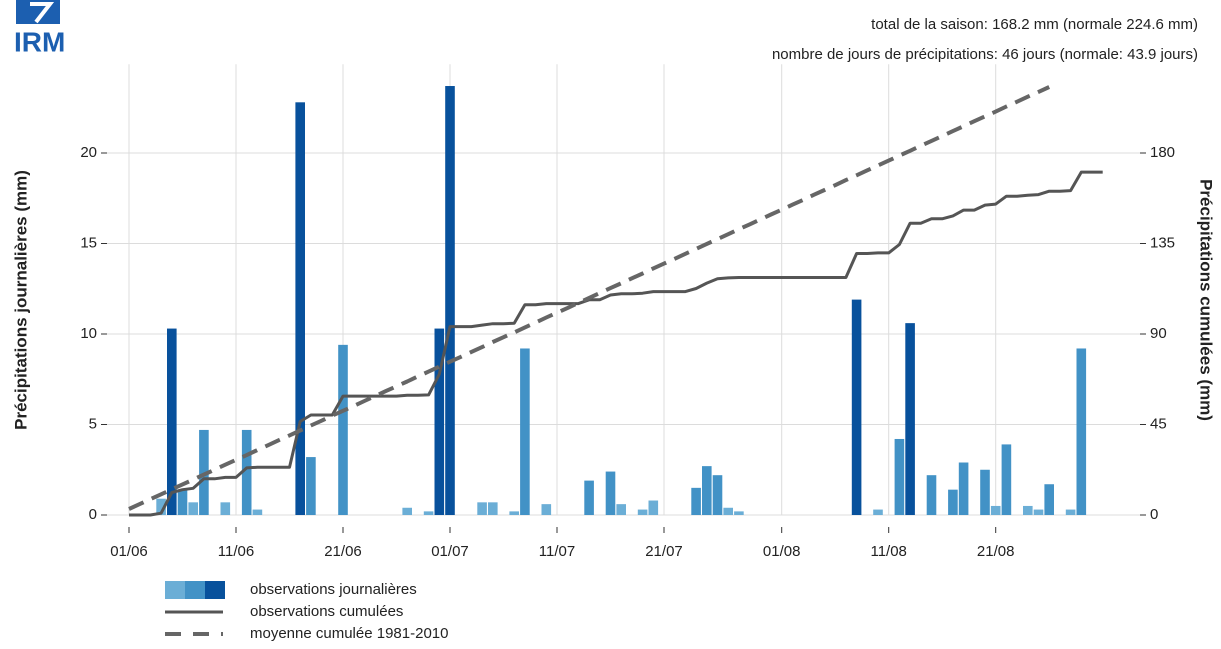 The width and height of the screenshot is (1221, 649). I want to click on logo-text: IRM, so click(39, 41).